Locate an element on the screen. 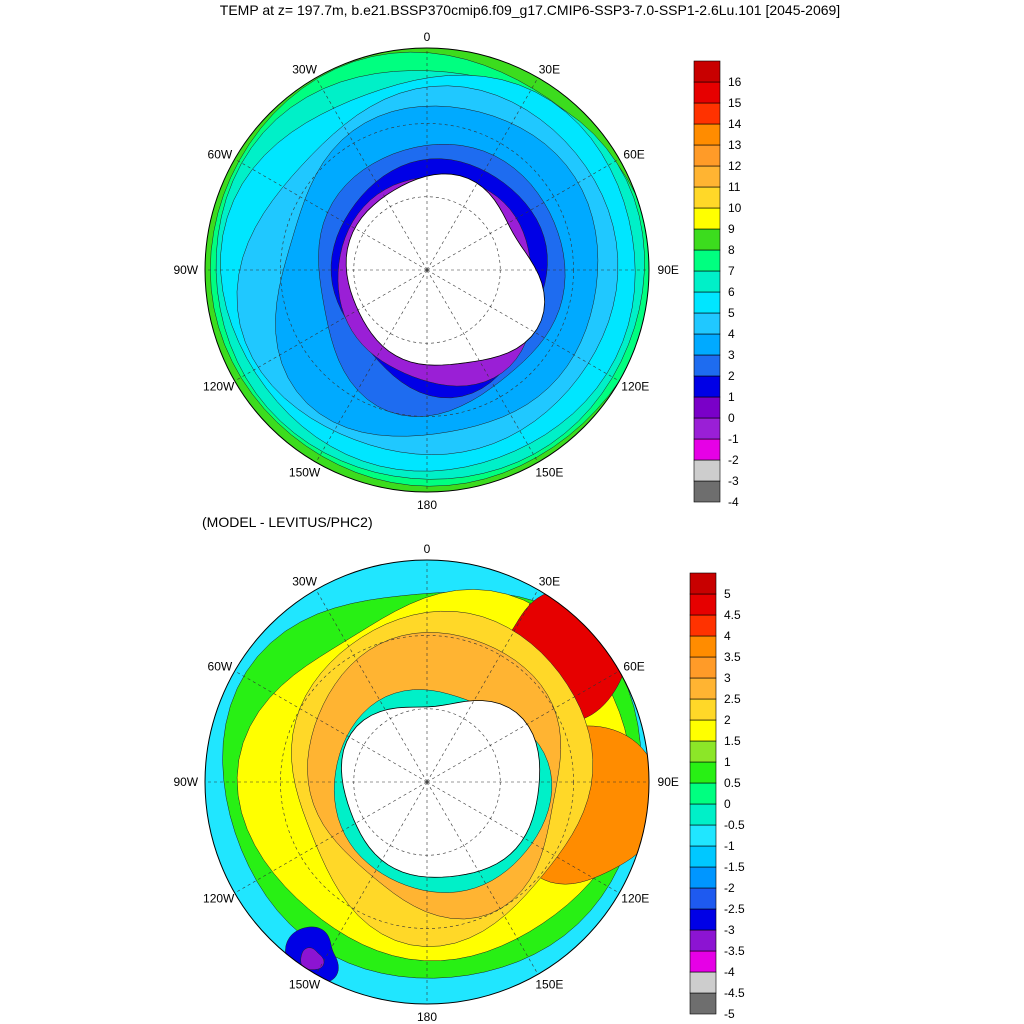 The width and height of the screenshot is (1024, 1024). colorbar-tick-label: -5 is located at coordinates (729, 1014).